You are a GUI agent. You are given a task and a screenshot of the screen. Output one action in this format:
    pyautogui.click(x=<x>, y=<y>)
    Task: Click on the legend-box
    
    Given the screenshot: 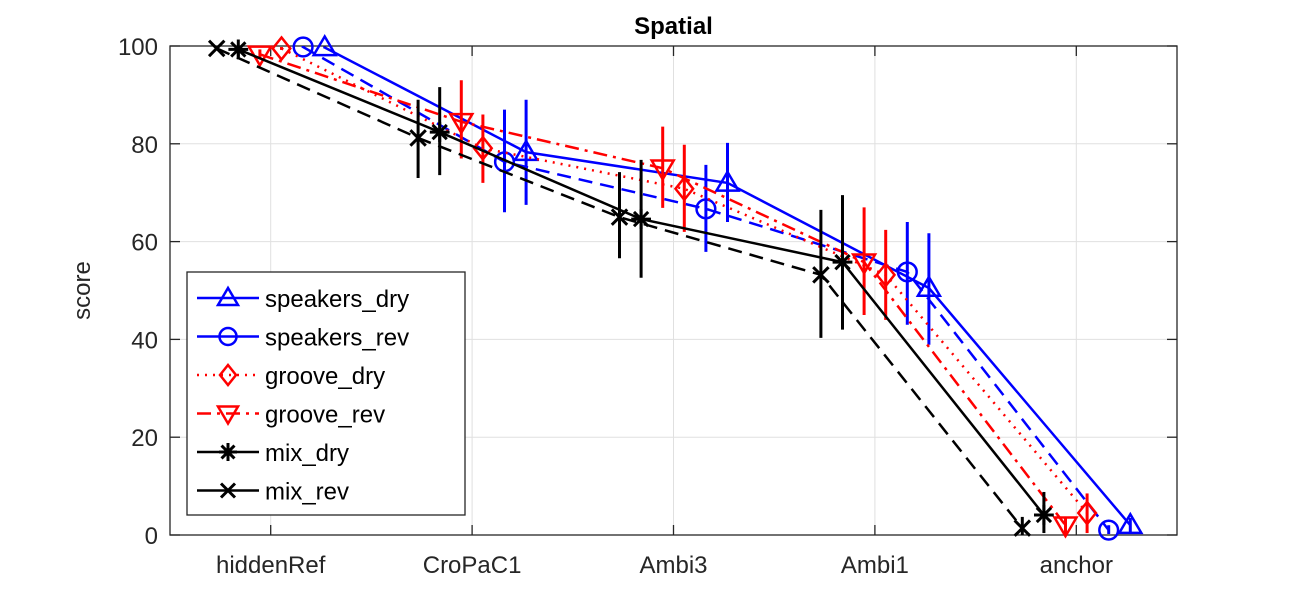 What is the action you would take?
    pyautogui.click(x=326, y=393)
    